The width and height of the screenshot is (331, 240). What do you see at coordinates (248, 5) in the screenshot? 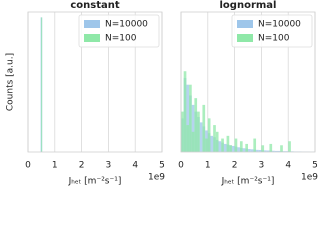
I see `chart-title: lognormal` at bounding box center [248, 5].